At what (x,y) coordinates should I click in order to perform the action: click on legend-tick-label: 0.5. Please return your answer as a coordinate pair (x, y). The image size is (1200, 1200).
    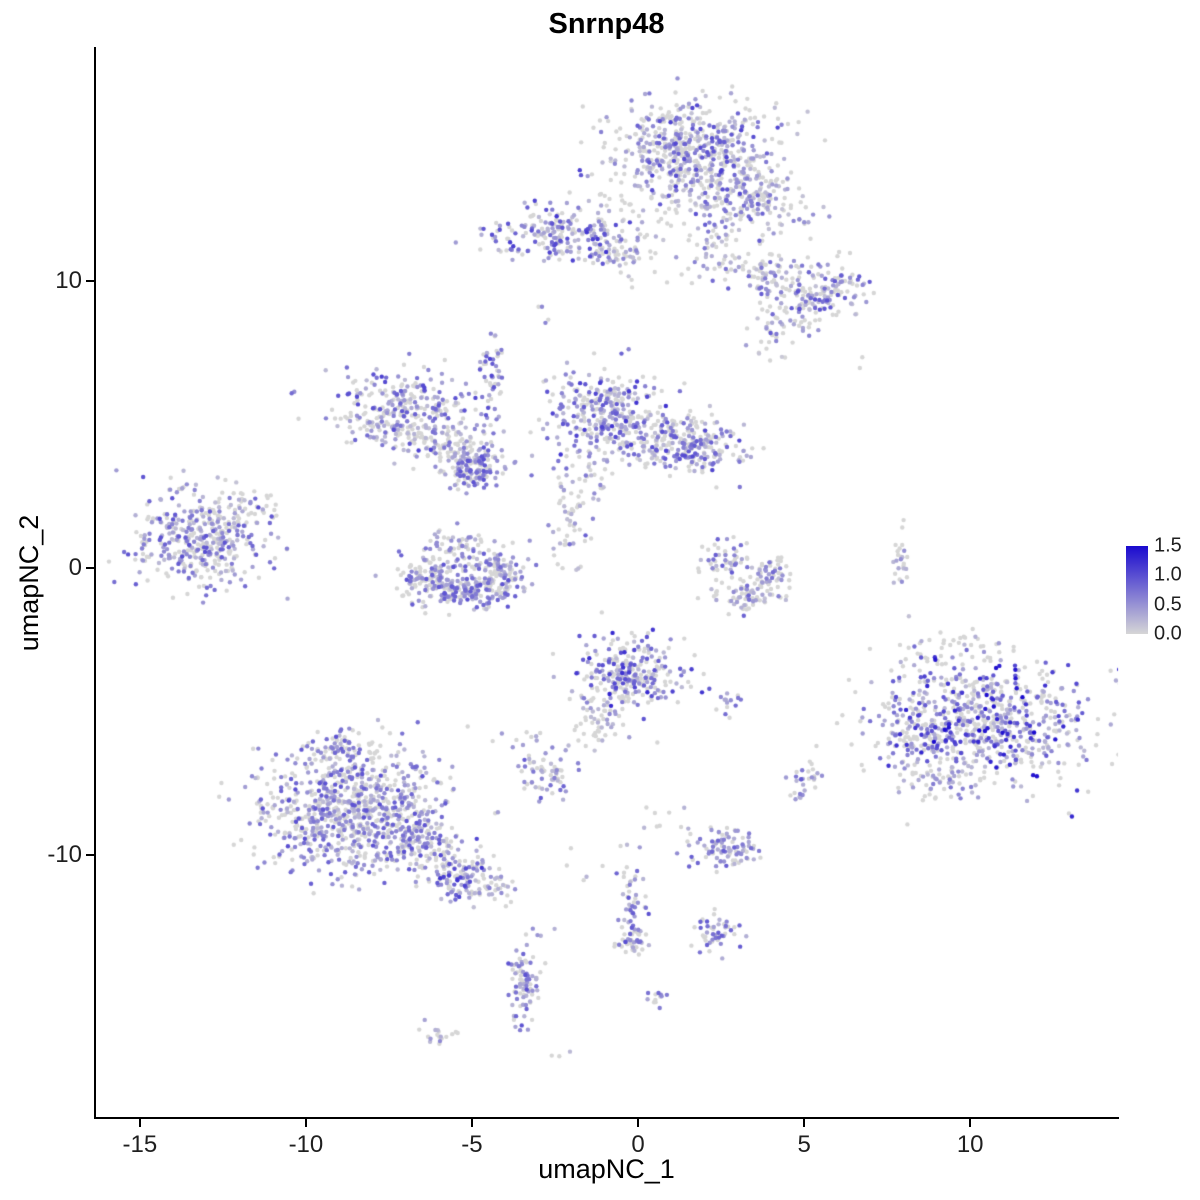
    Looking at the image, I should click on (1168, 604).